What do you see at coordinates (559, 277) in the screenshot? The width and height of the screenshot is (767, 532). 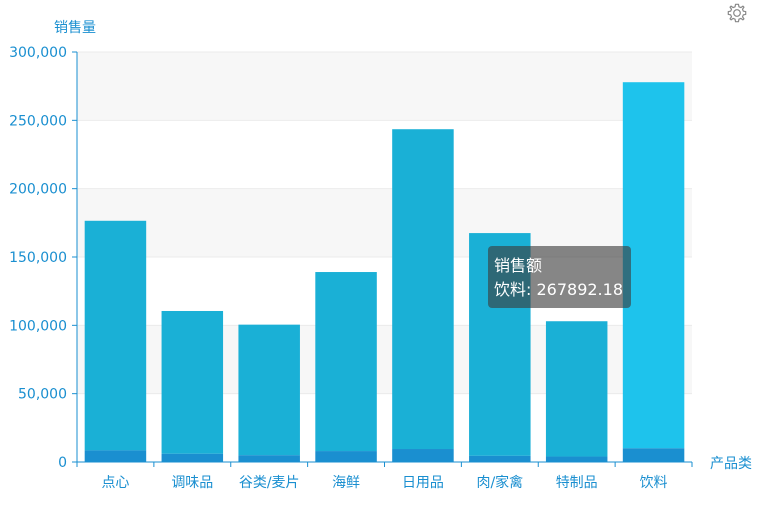 I see `chart-tooltip: 销售额 饮料: 267892.18` at bounding box center [559, 277].